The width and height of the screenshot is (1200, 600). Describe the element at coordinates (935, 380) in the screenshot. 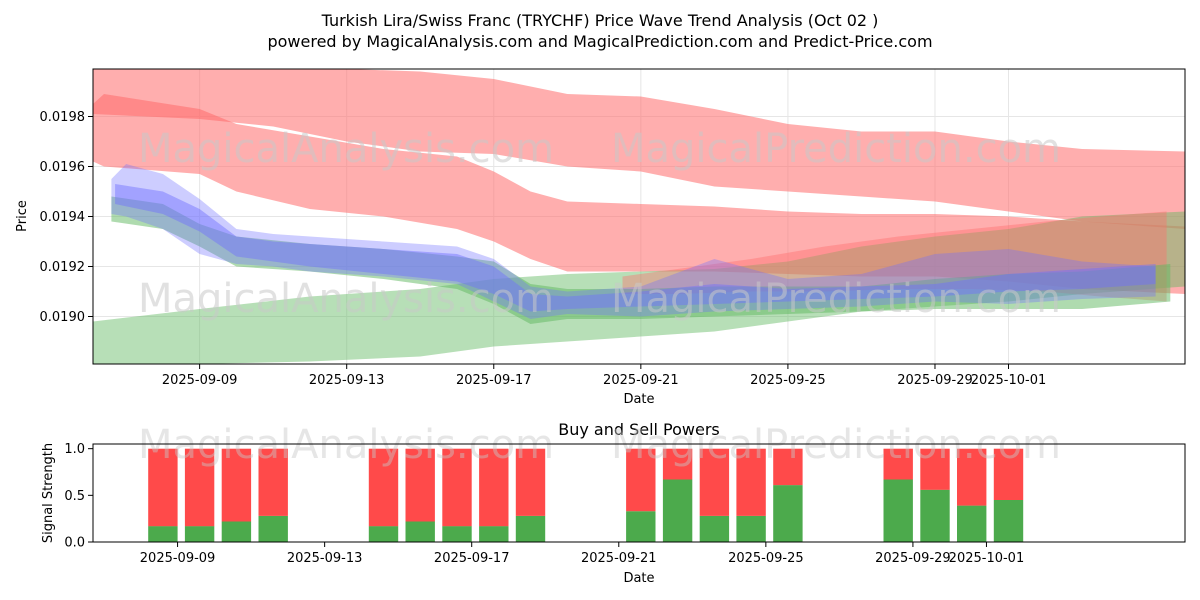

I see `price-x-tick-label: 2025-09-29` at that location.